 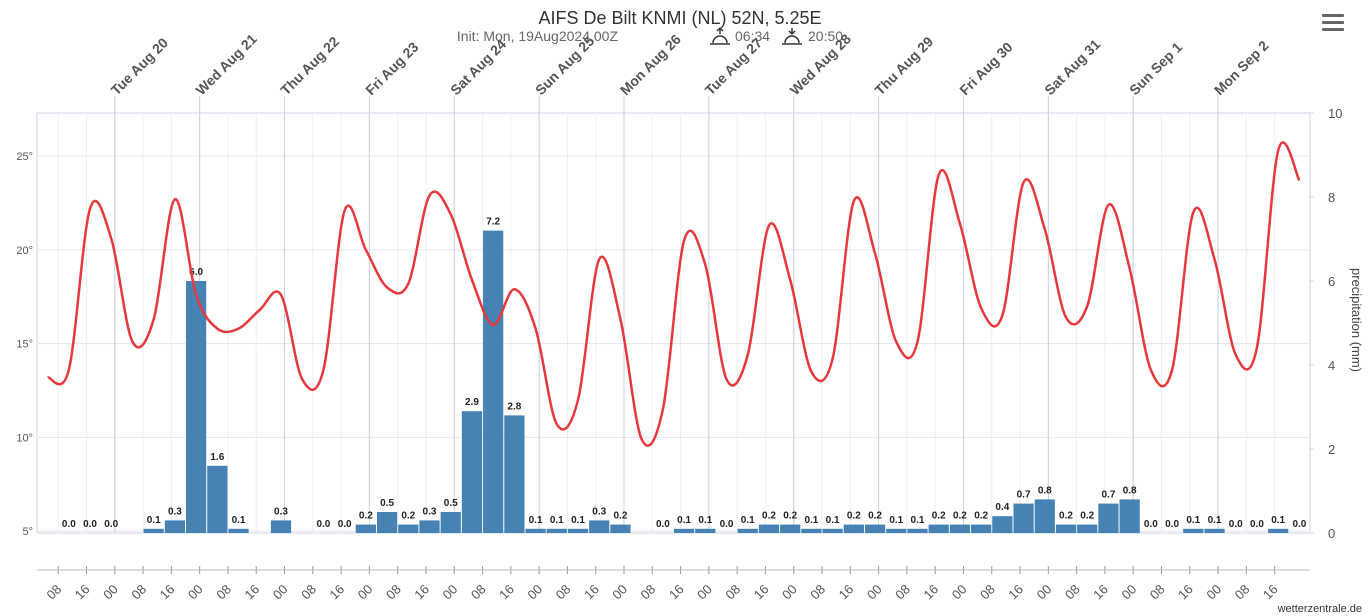 What do you see at coordinates (1331, 533) in the screenshot?
I see `y2-tick-label: 0` at bounding box center [1331, 533].